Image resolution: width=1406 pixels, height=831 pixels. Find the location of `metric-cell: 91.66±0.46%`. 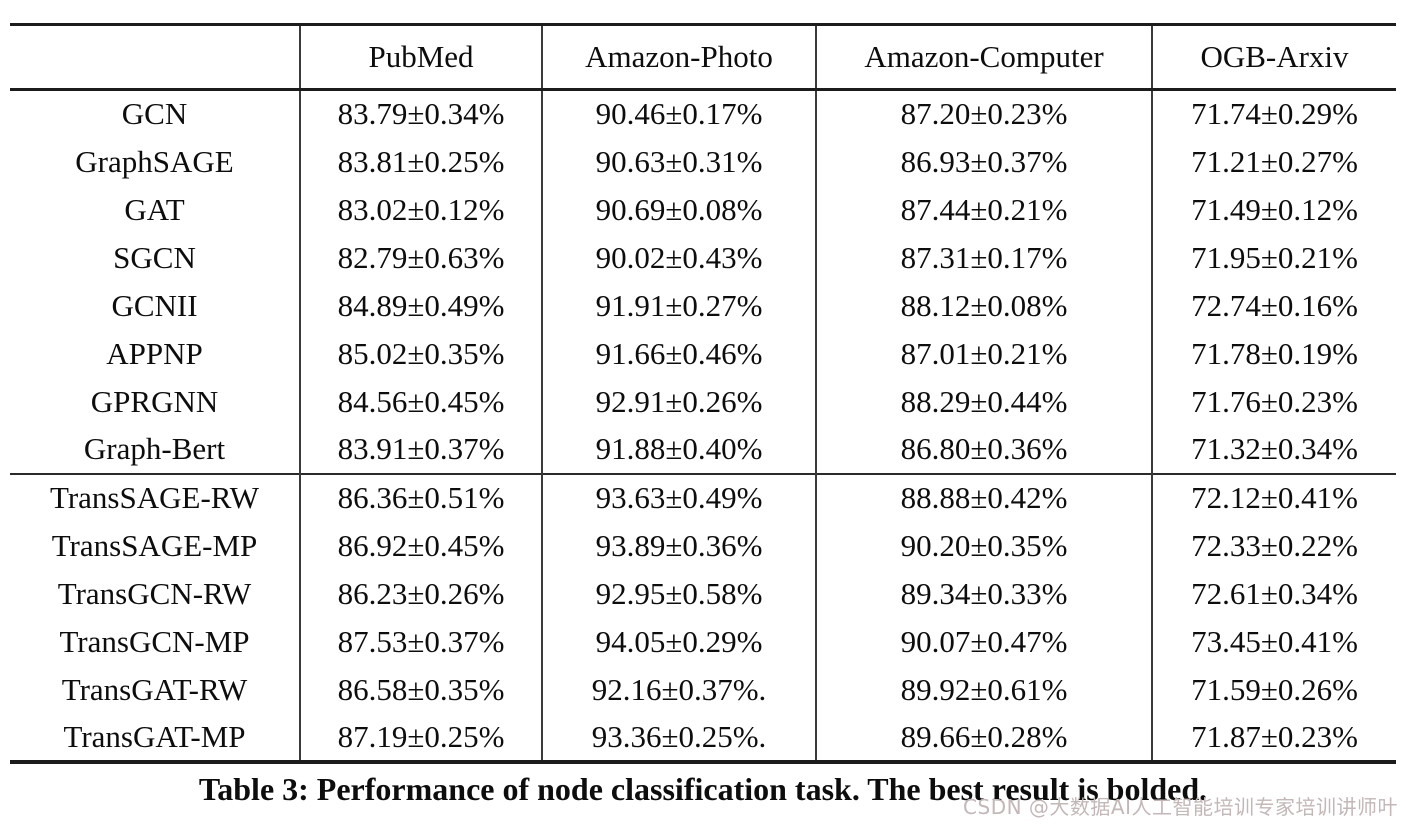

metric-cell: 91.66±0.46% is located at coordinates (678, 353).